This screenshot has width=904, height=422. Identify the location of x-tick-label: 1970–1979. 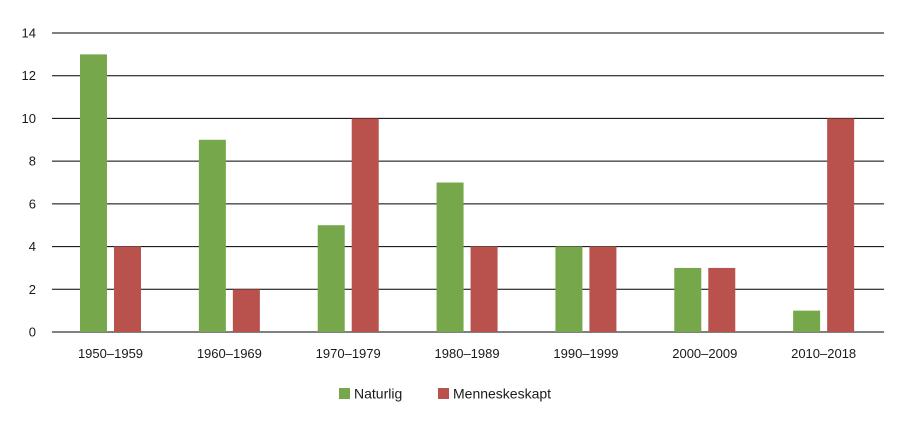
(348, 353).